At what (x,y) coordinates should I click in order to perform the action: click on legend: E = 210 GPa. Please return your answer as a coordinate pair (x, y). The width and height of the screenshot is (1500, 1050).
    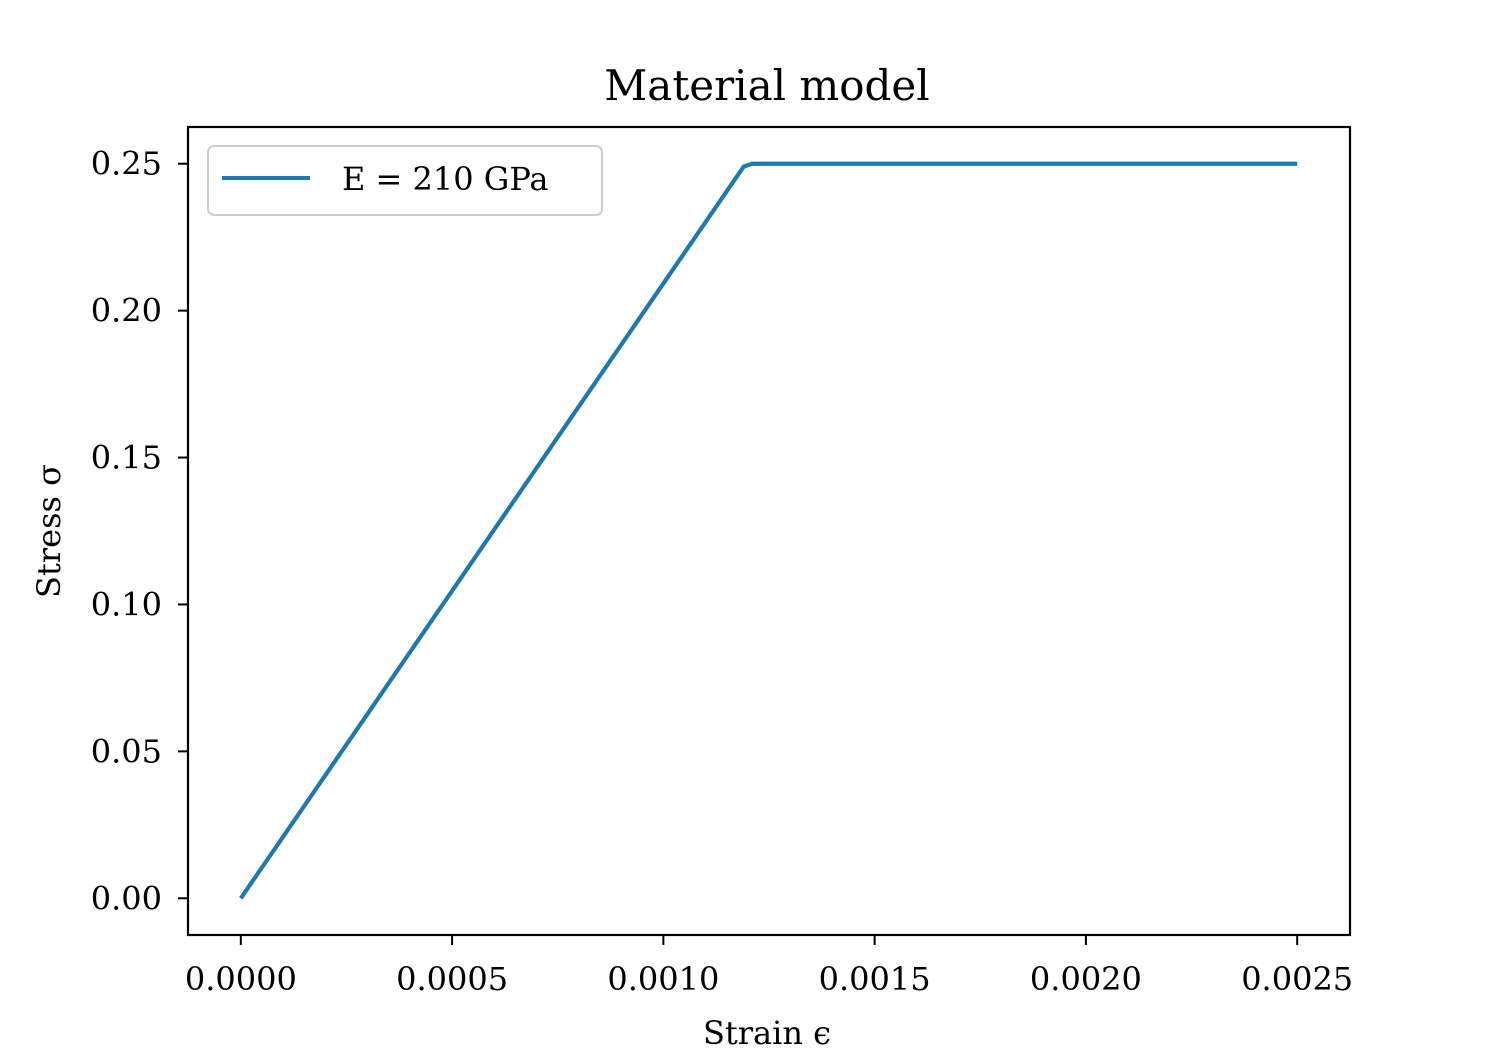
    Looking at the image, I should click on (405, 180).